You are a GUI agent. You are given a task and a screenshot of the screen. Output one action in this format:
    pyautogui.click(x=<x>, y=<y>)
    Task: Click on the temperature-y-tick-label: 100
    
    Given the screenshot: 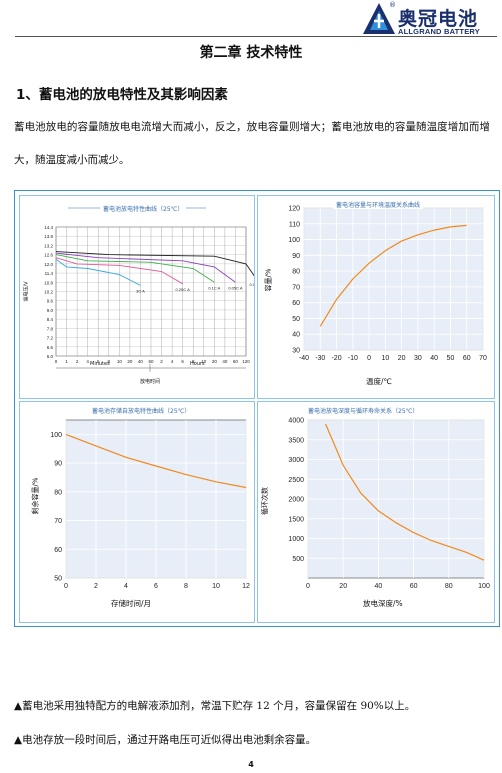 What is the action you would take?
    pyautogui.click(x=294, y=240)
    